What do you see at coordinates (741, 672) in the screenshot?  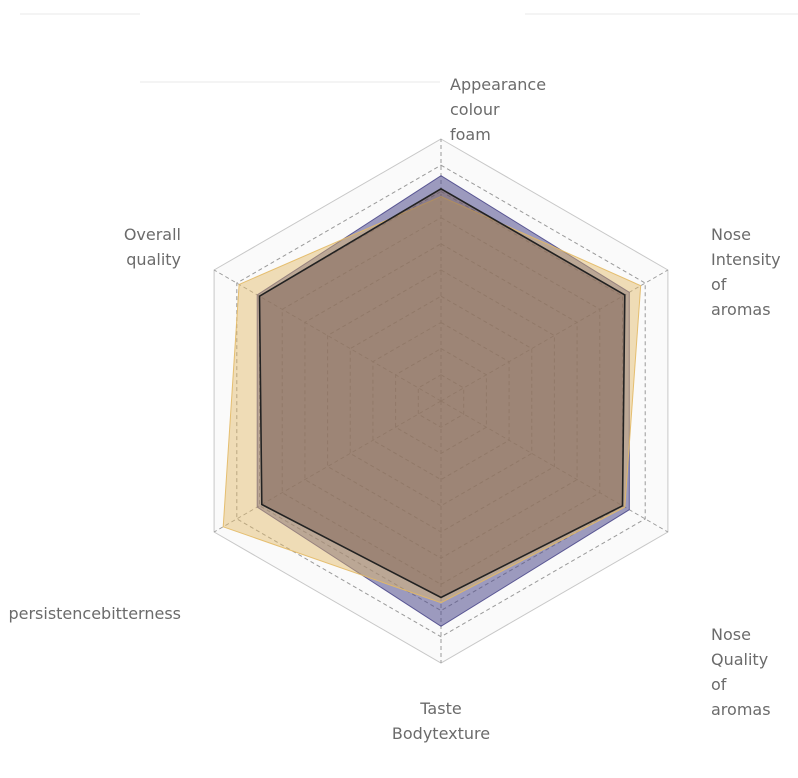 I see `axis-label-3: Nose Quality of aromas` at bounding box center [741, 672].